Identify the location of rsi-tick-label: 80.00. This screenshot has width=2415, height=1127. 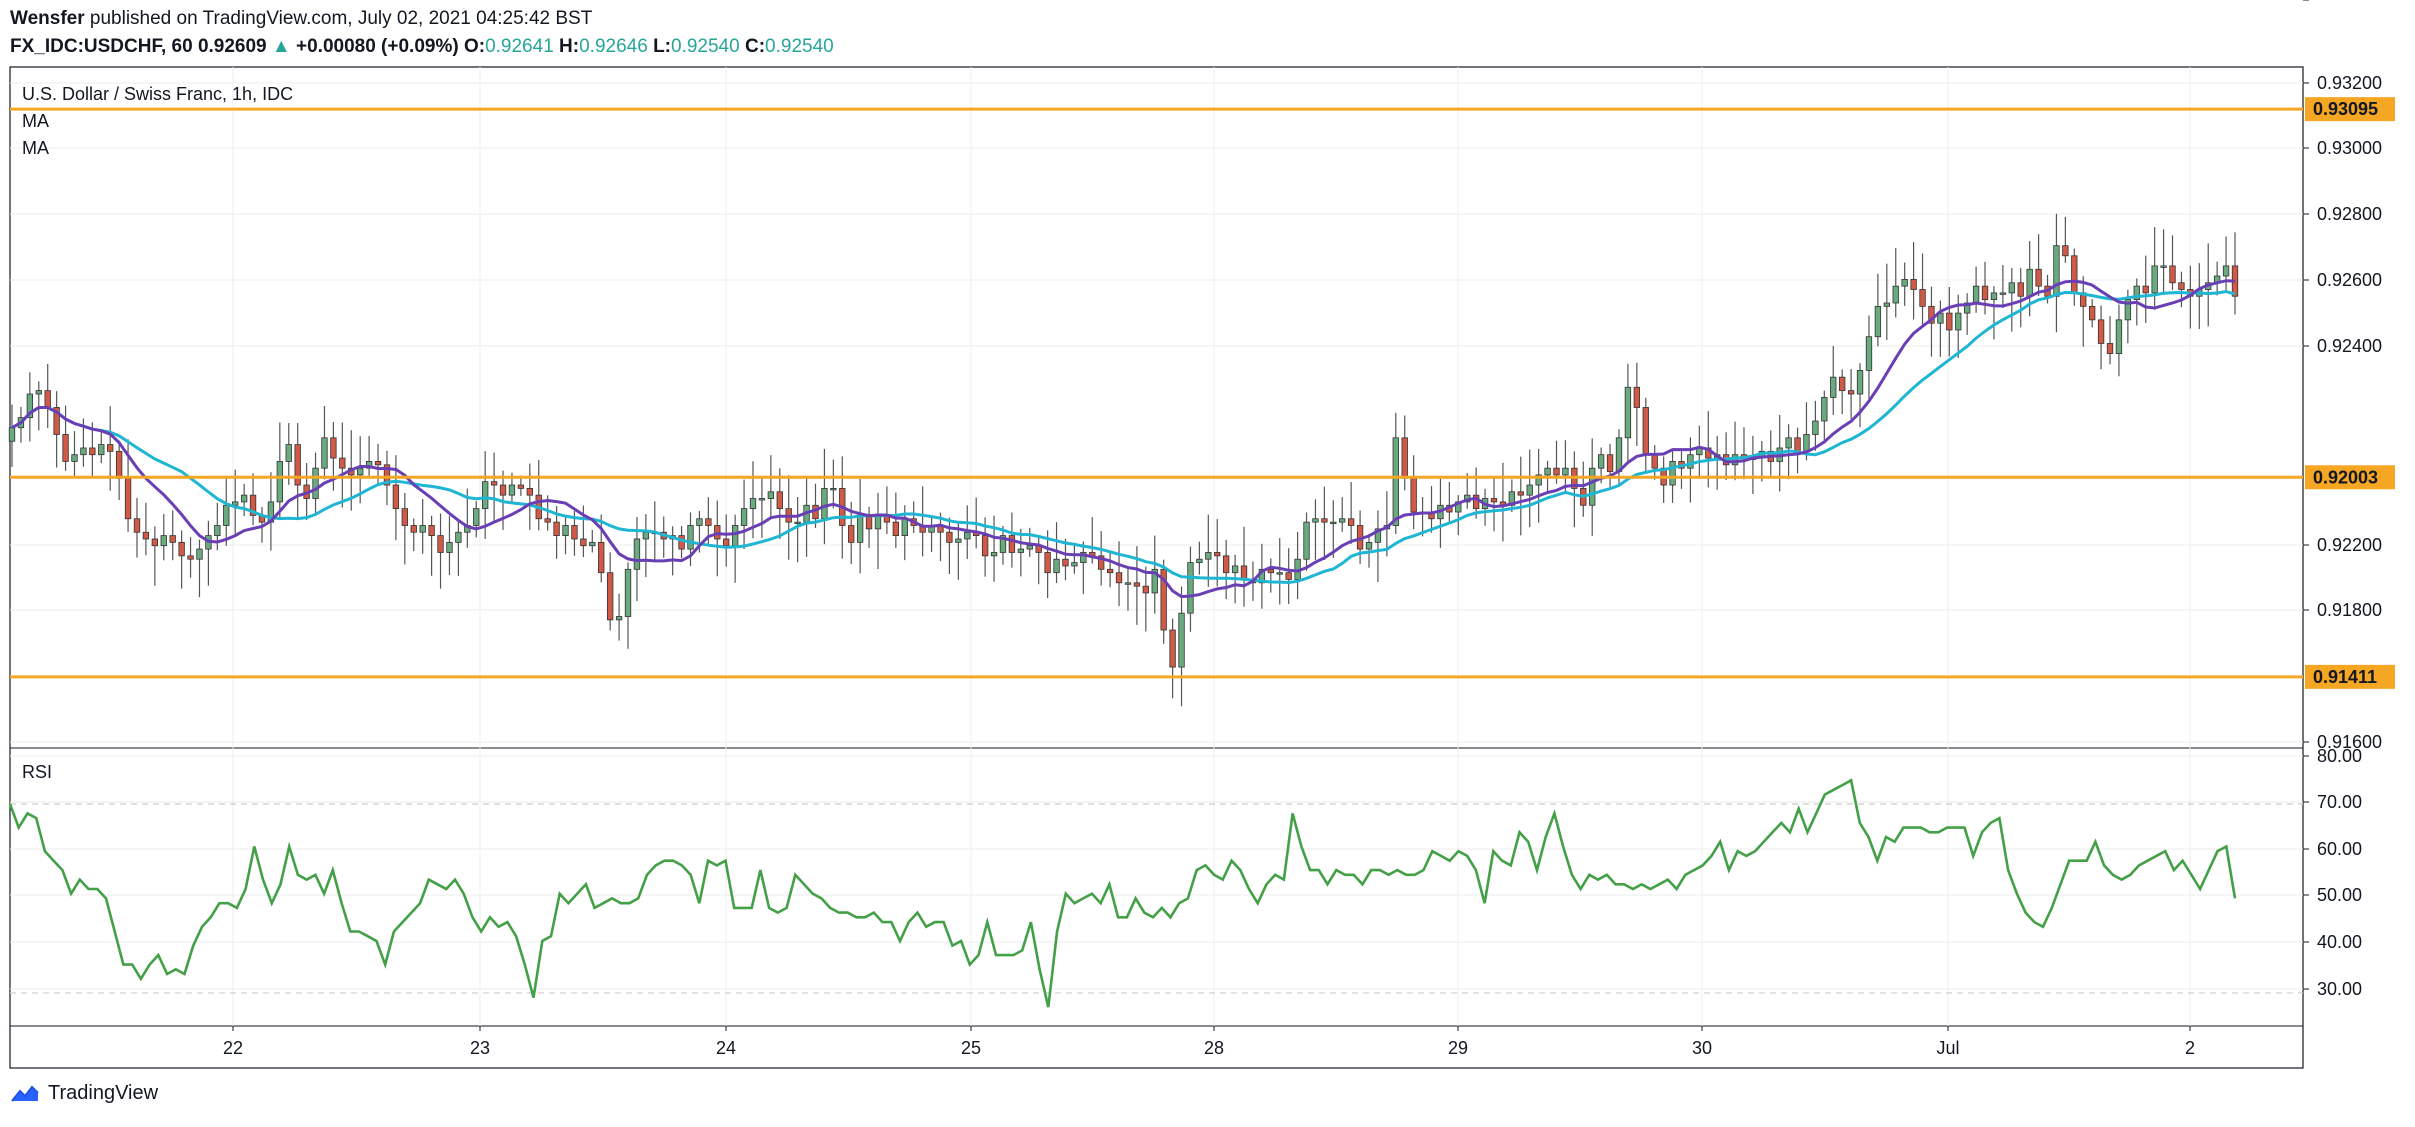
(2339, 756).